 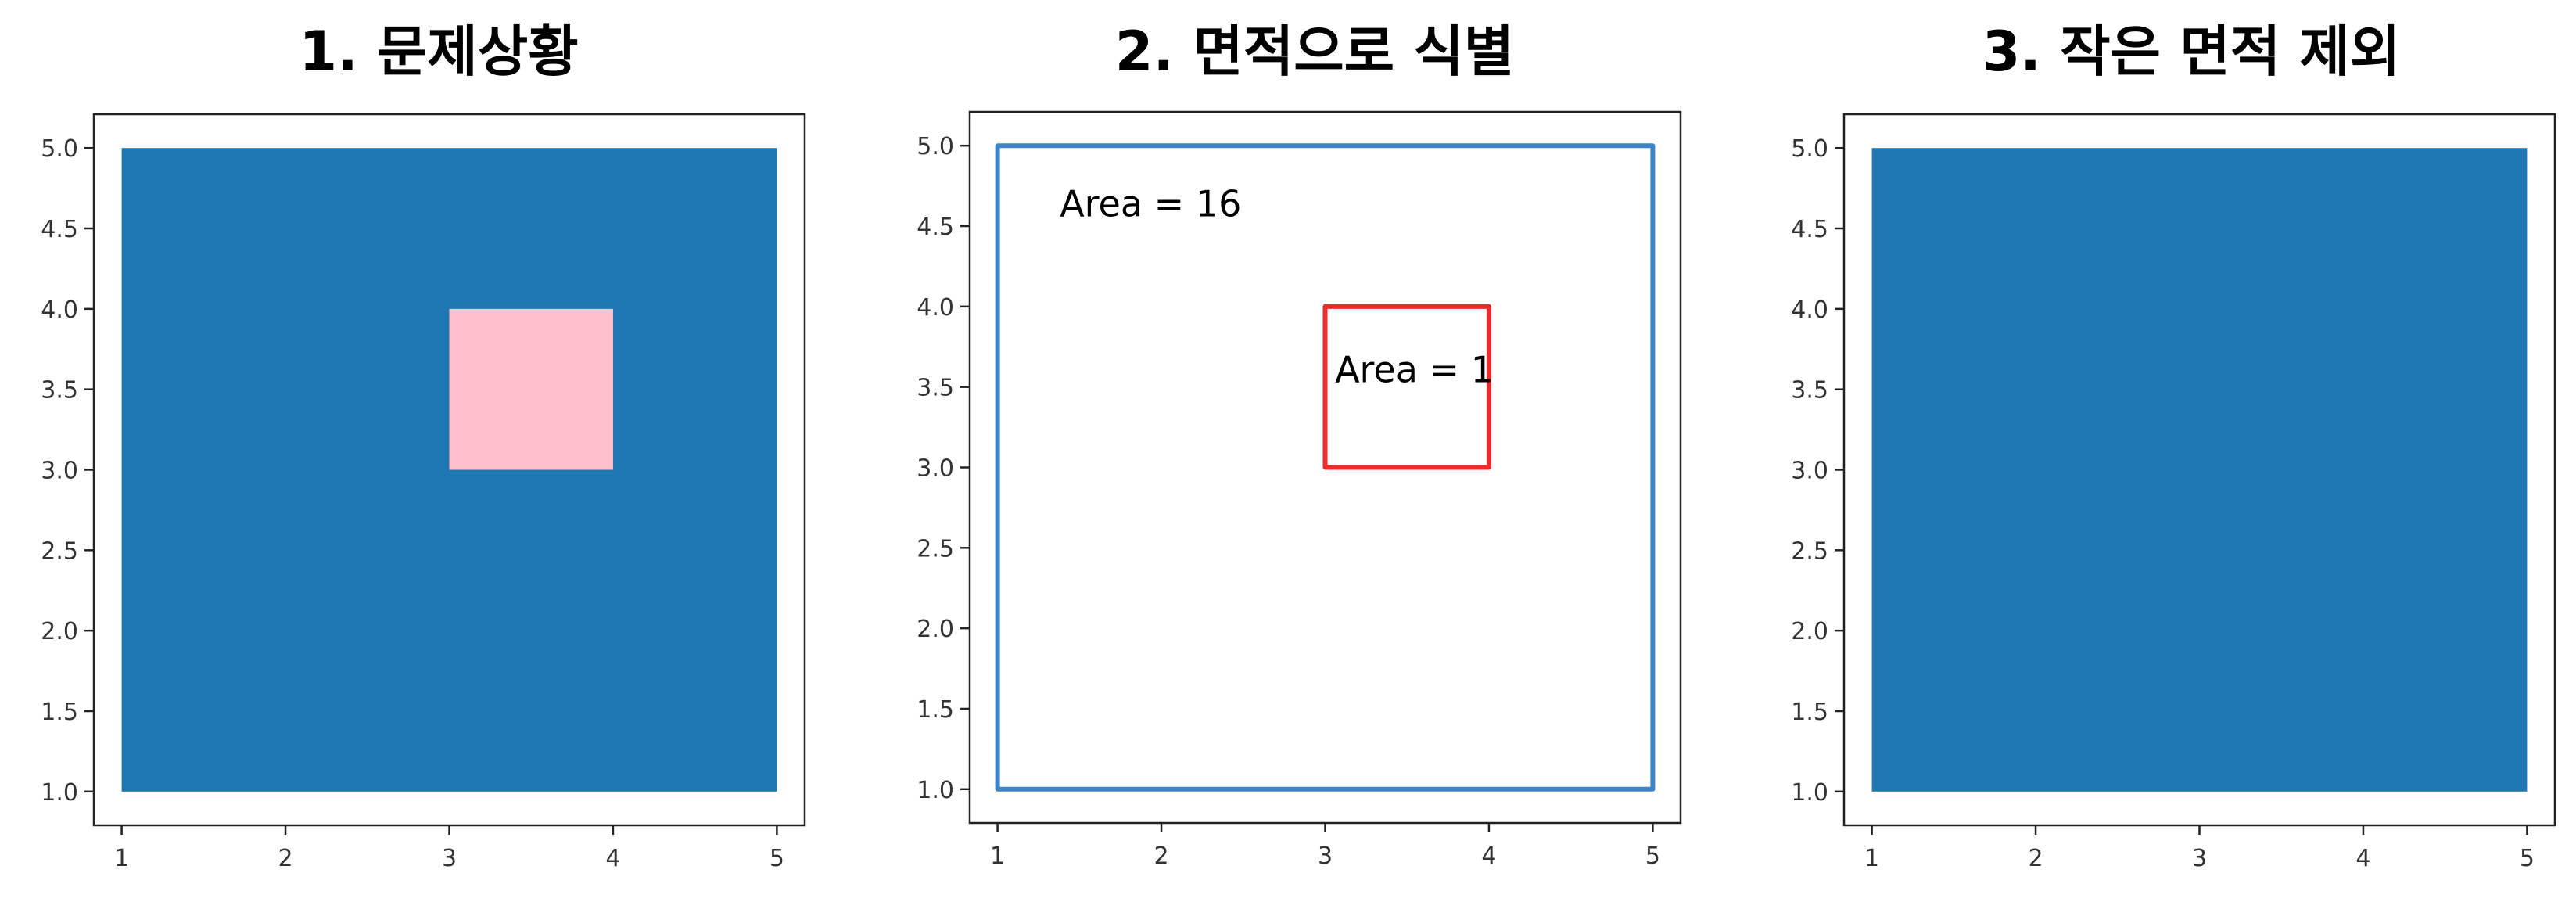 What do you see at coordinates (2362, 859) in the screenshot?
I see `subplot-3-xtick-label: 4` at bounding box center [2362, 859].